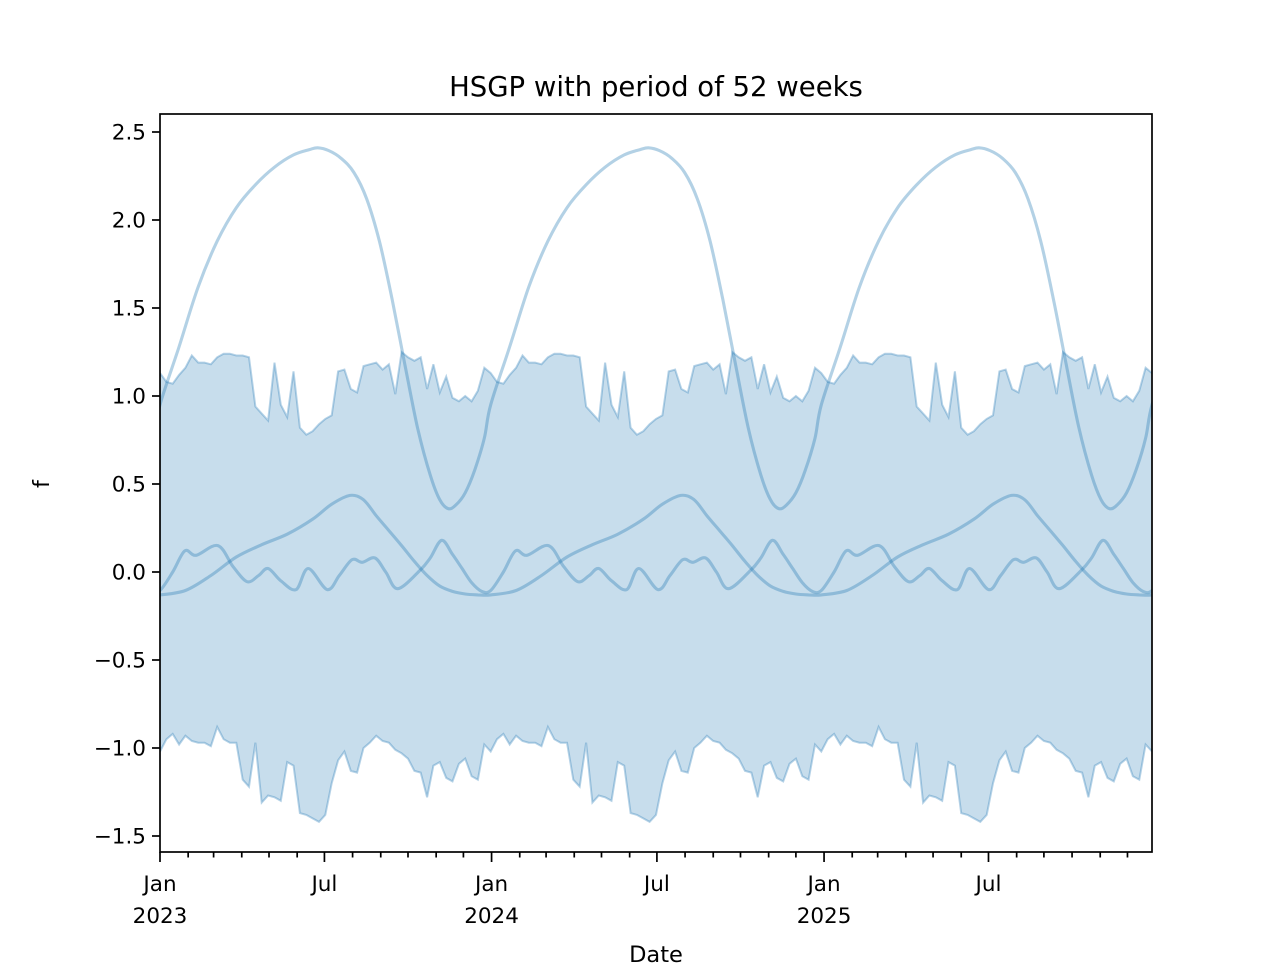  Describe the element at coordinates (631, 890) in the screenshot. I see `x-axis: Jan 2023 Jul Jan 2024 Jul Jan 2025 Jul` at that location.